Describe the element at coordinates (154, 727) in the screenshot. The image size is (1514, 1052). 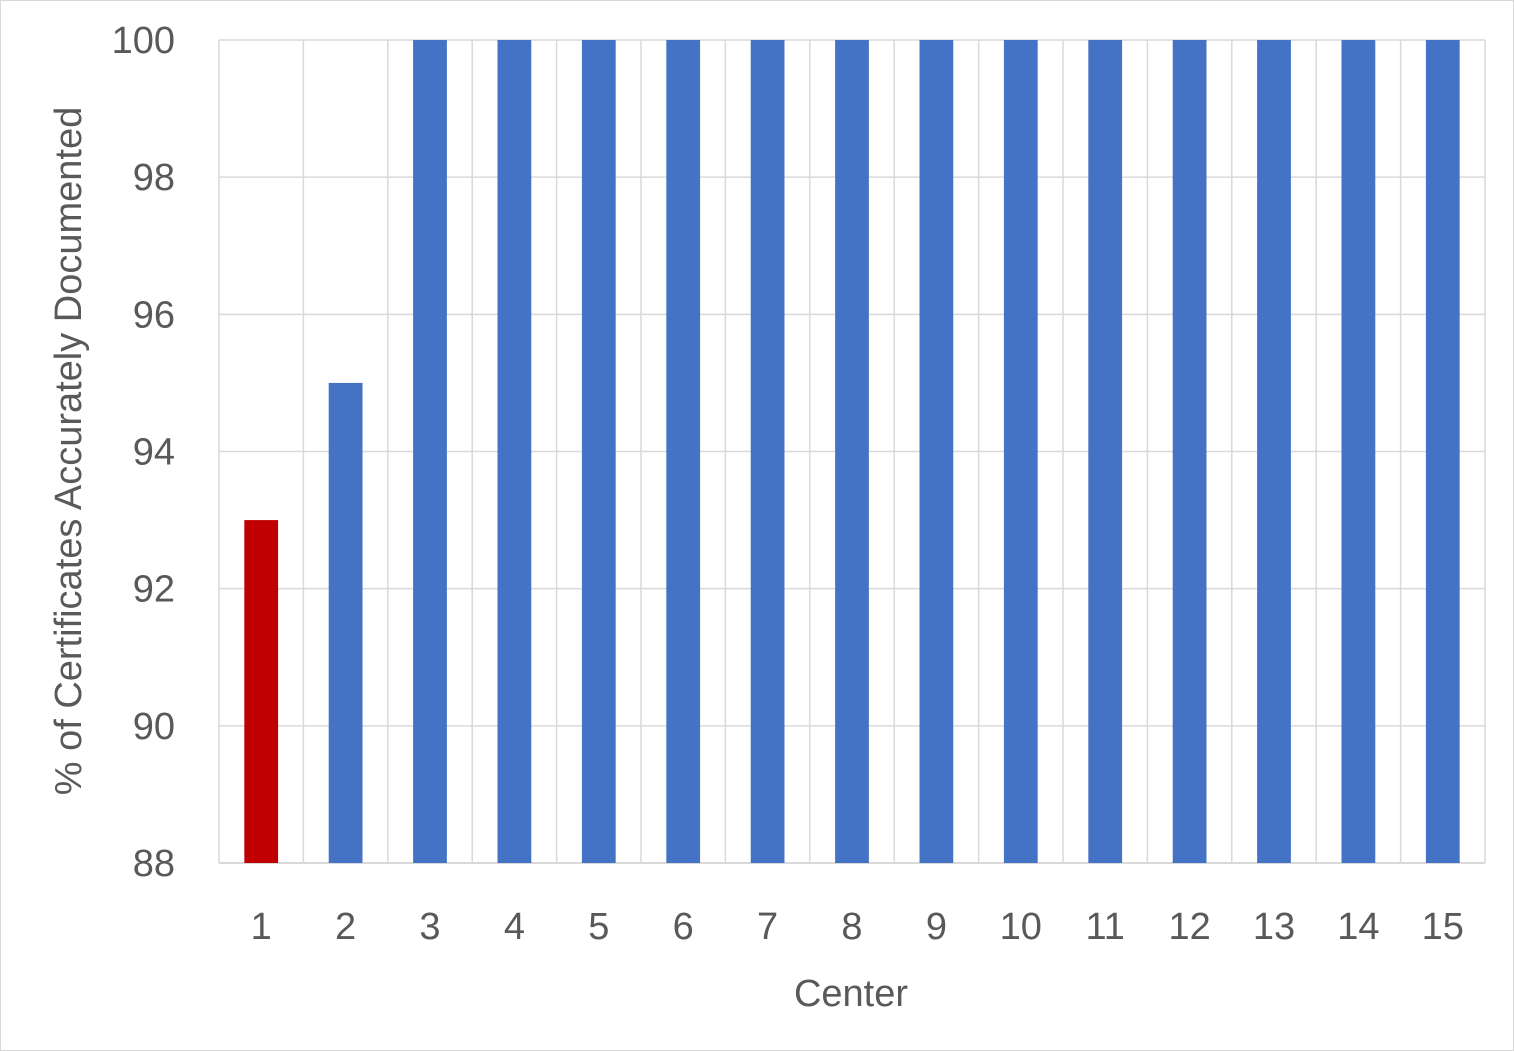
I see `y-tick-label: 90` at that location.